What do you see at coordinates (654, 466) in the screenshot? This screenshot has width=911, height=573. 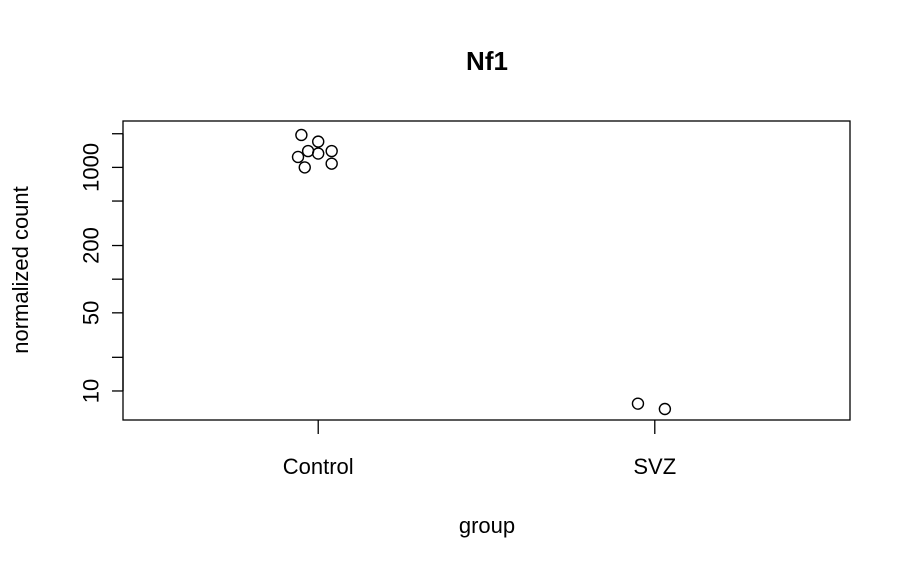 I see `x-tick-label: SVZ` at bounding box center [654, 466].